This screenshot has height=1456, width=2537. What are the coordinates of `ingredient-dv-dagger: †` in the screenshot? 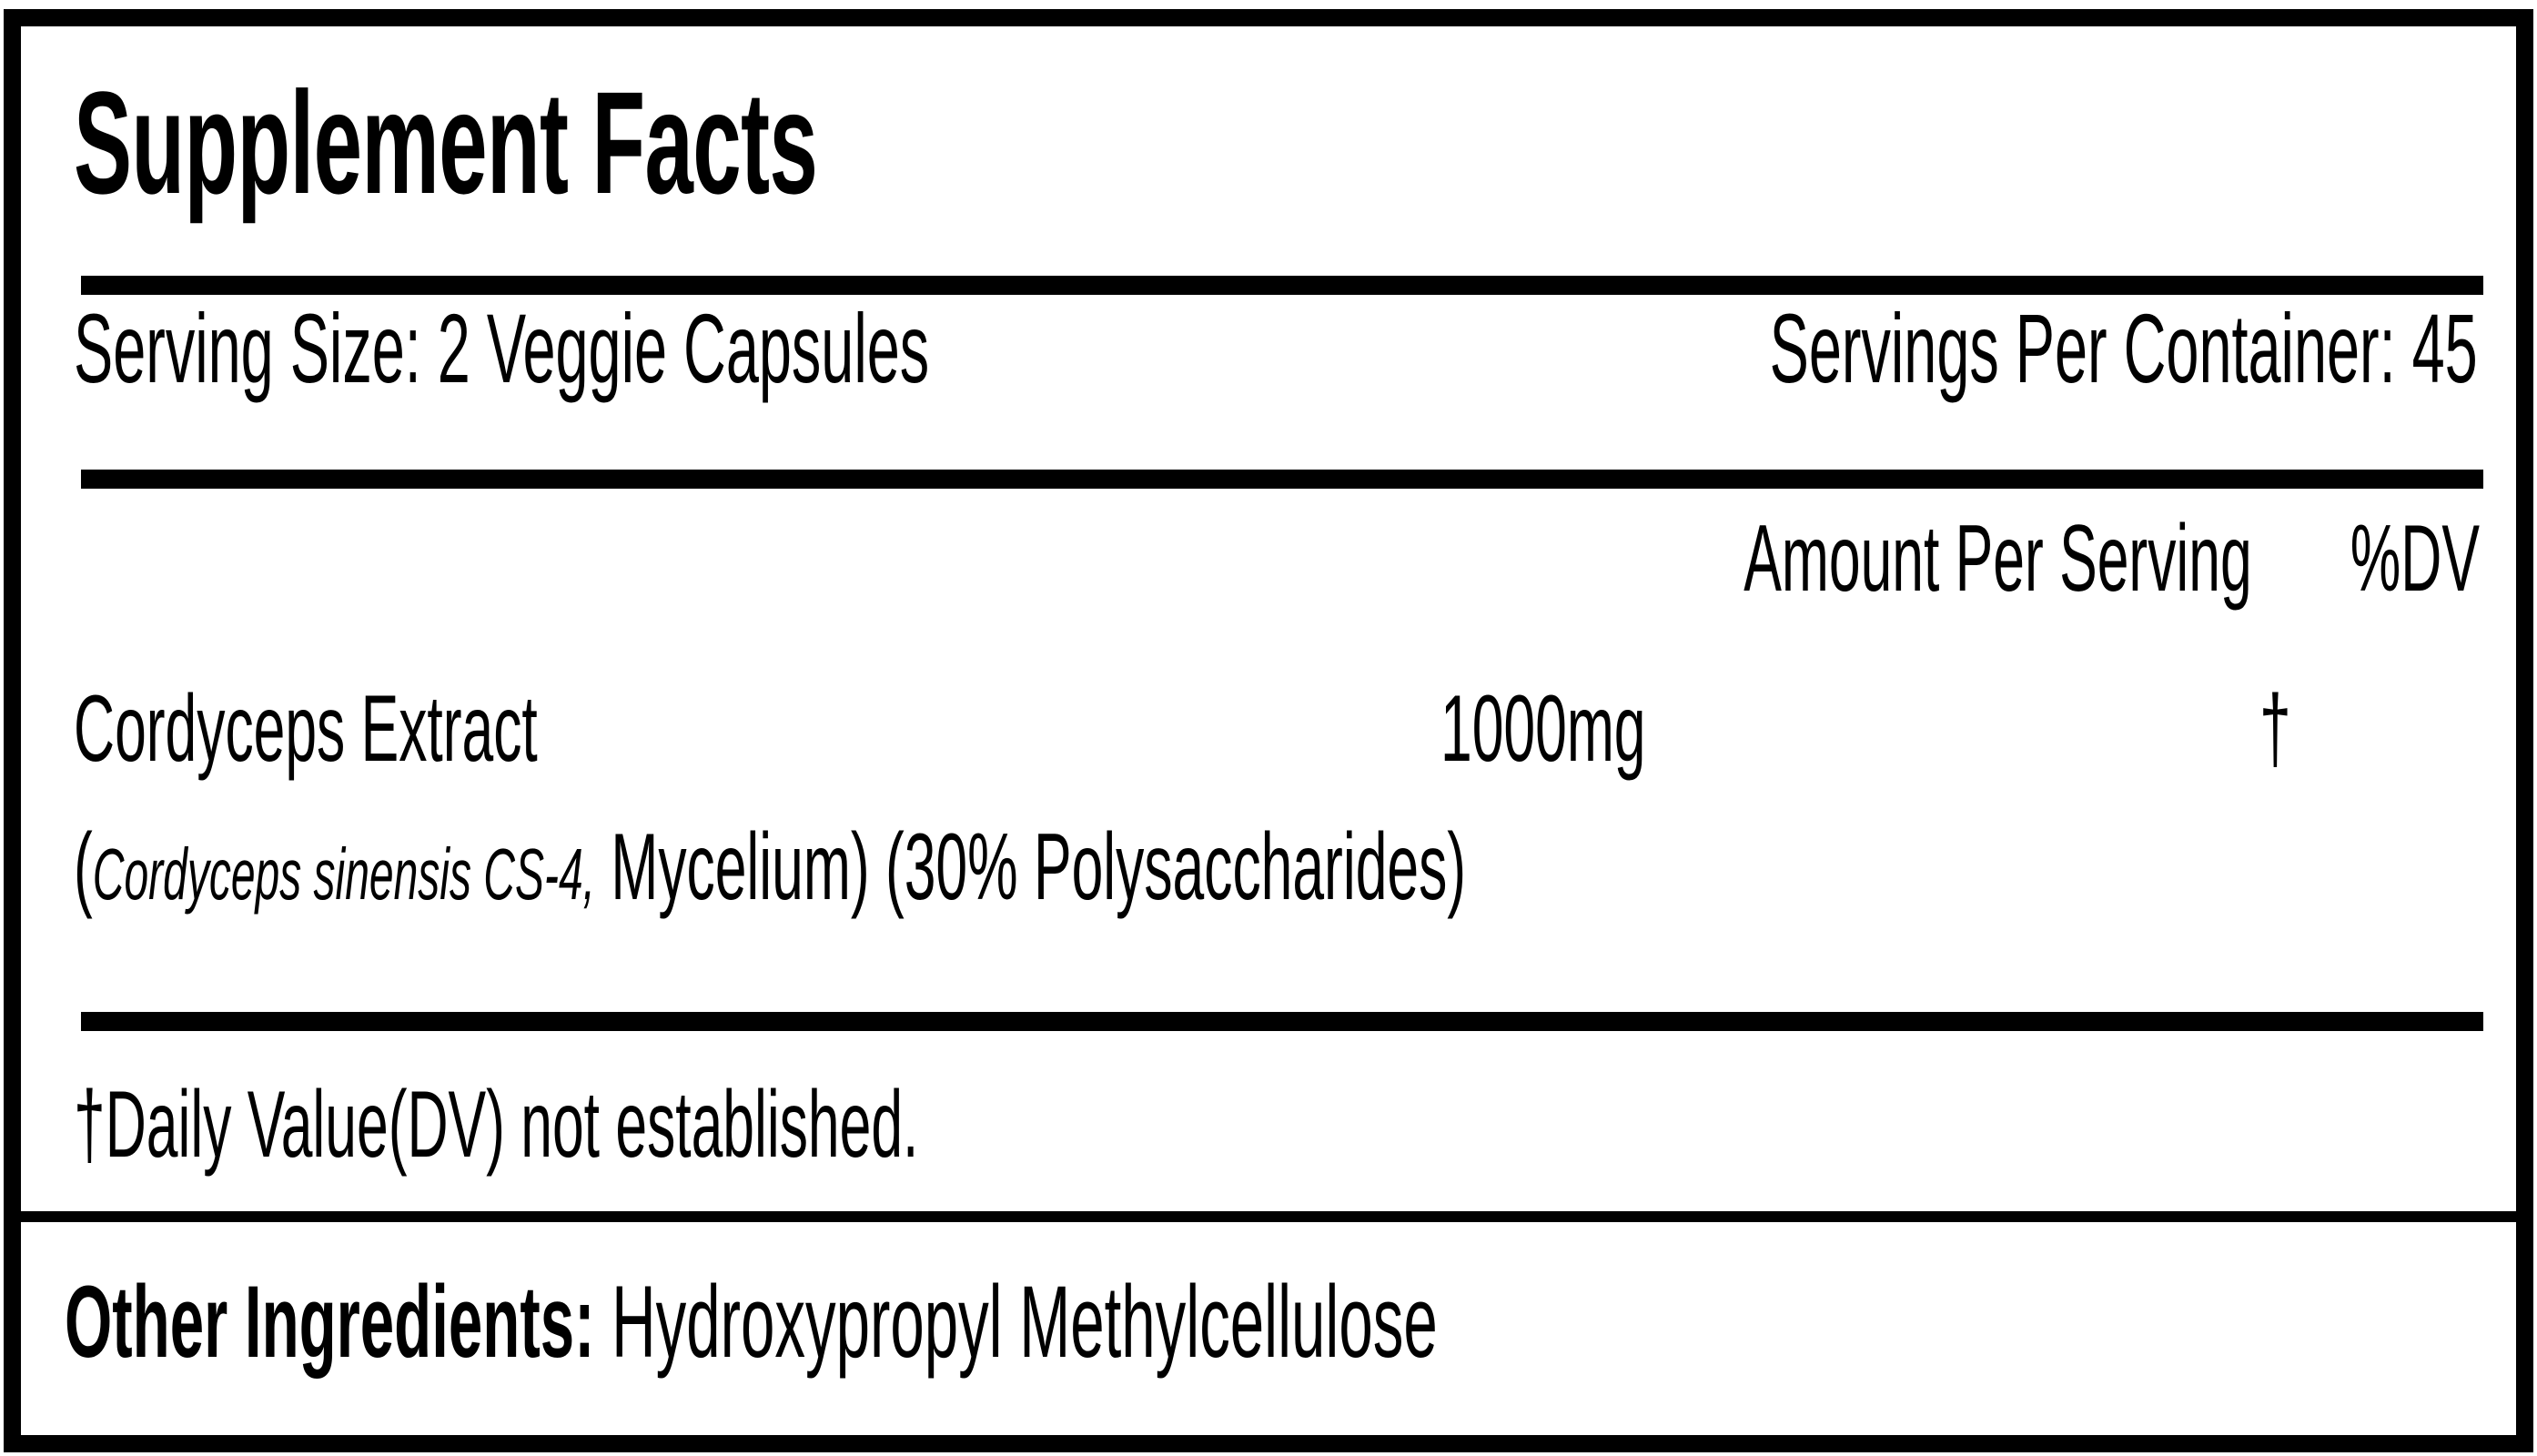 It's located at (2275, 729).